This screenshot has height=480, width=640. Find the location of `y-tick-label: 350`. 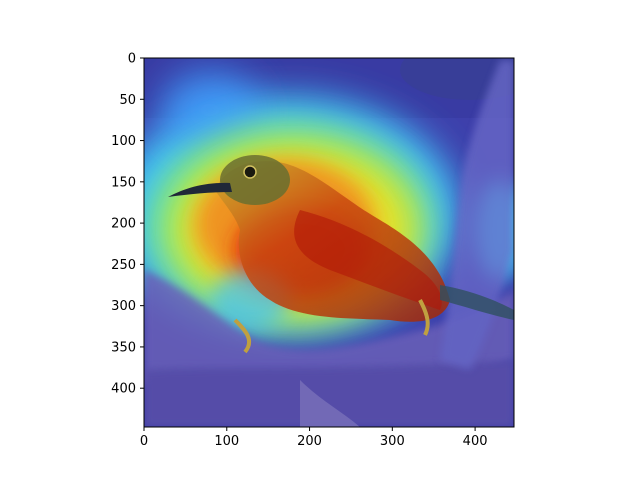

y-tick-label: 350 is located at coordinates (123, 347).